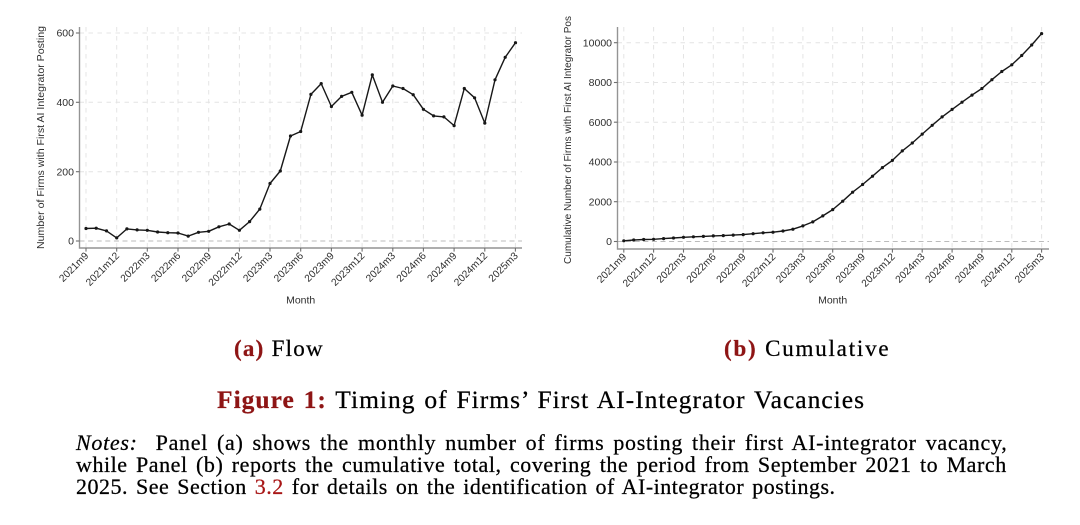 This screenshot has width=1080, height=525. I want to click on svg-text: 2021m12, so click(103, 270).